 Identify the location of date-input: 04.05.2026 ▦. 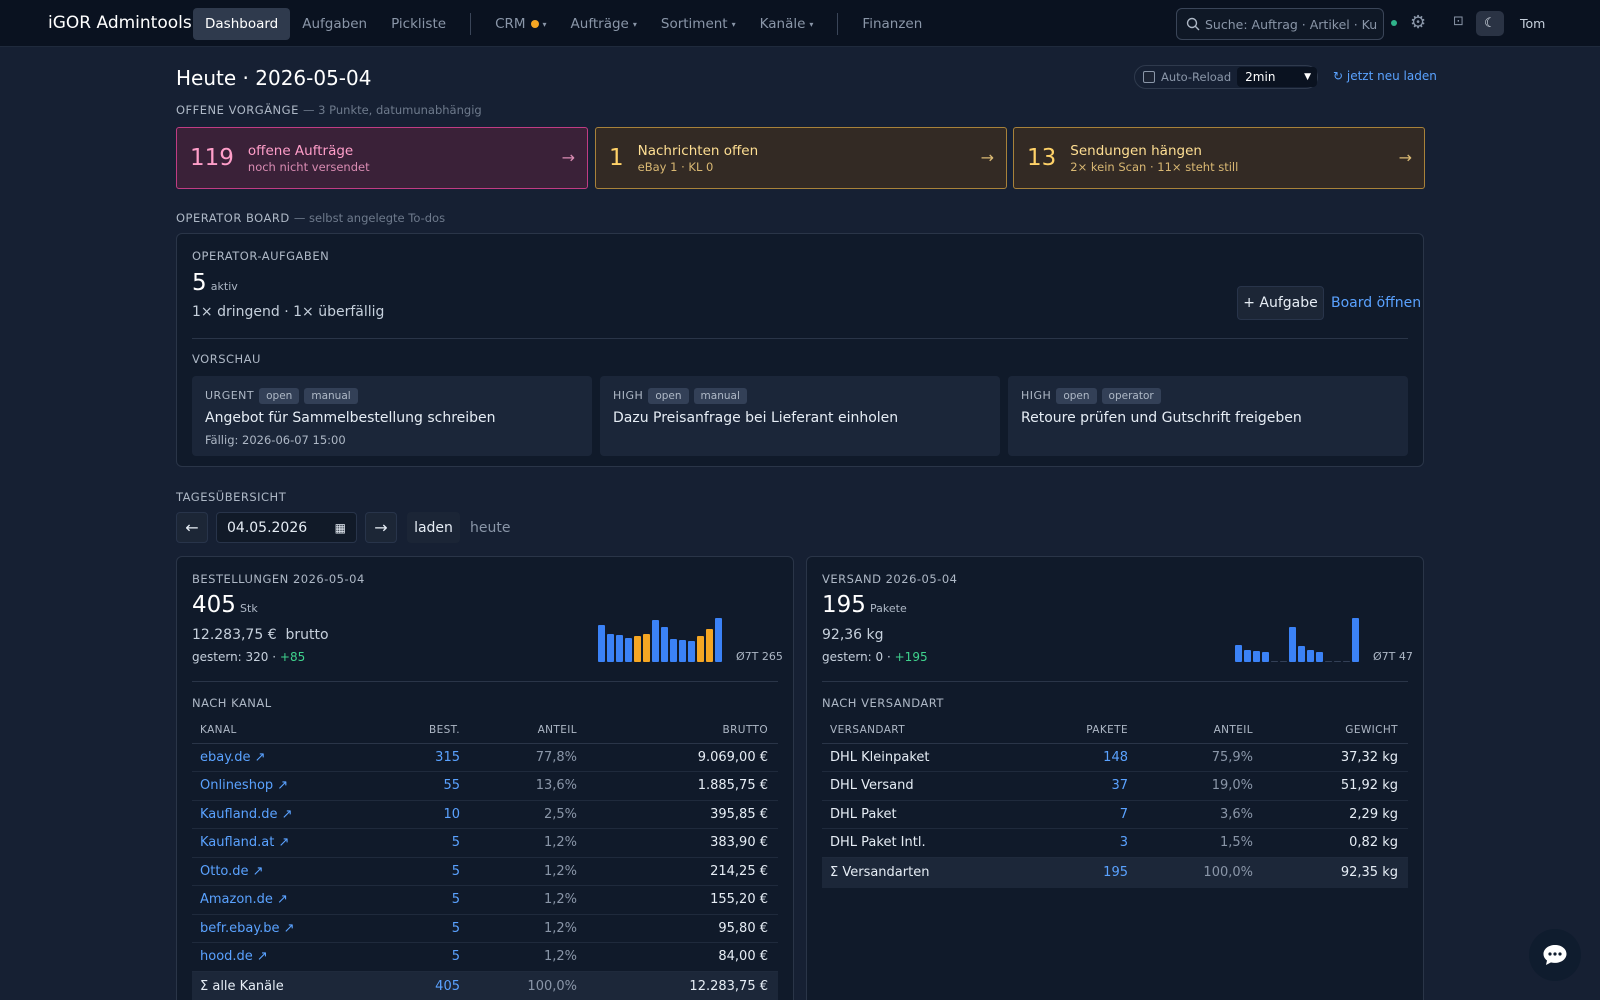
(286, 527).